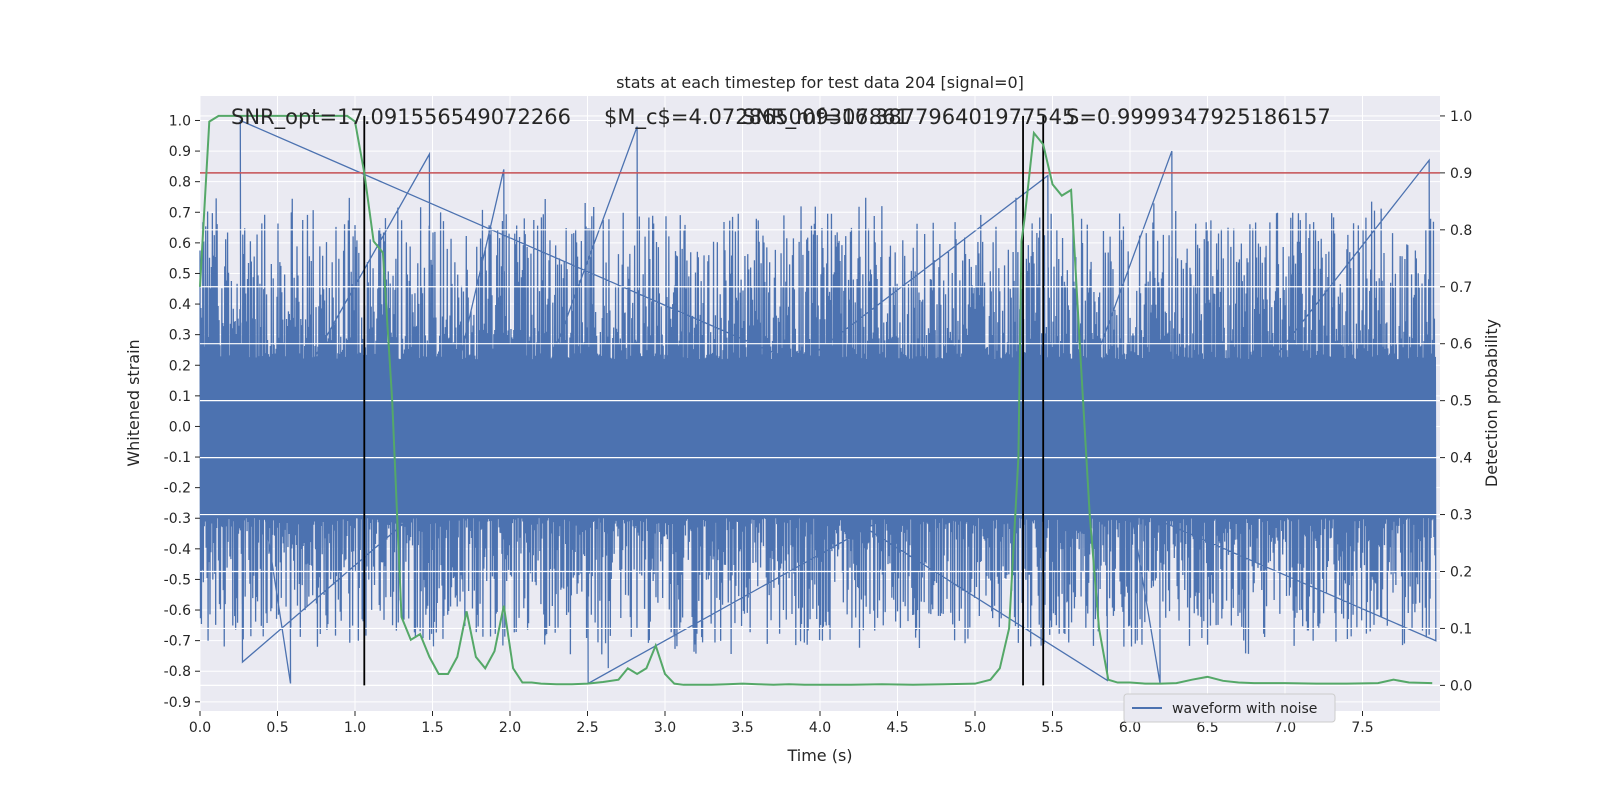 This screenshot has height=800, width=1600. I want to click on legend-label: waveform with noise, so click(1244, 709).